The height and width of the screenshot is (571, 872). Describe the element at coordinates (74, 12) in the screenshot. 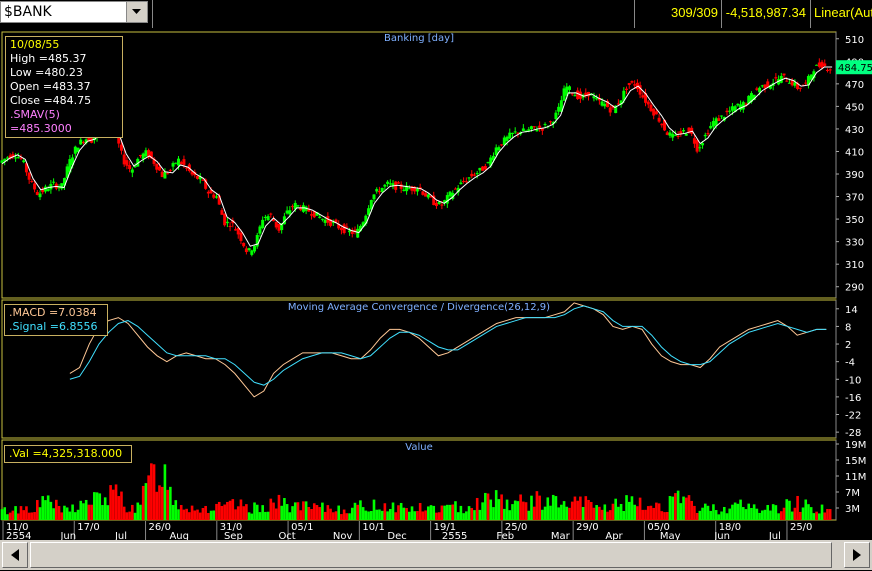

I see `symbol-select: $BANK` at that location.